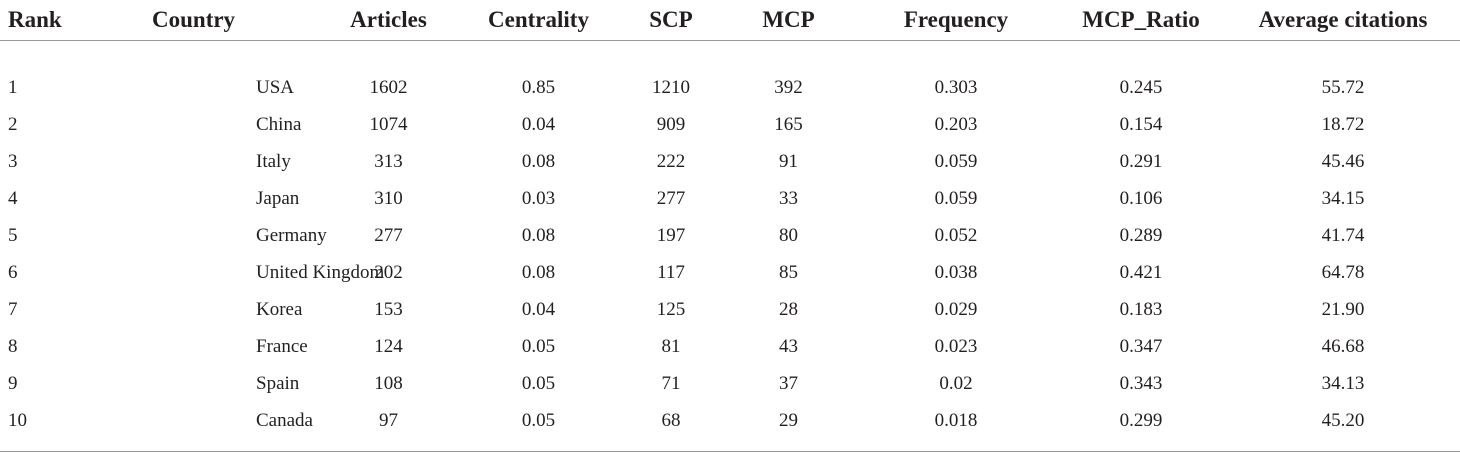  I want to click on cell-mcp: 43, so click(788, 346).